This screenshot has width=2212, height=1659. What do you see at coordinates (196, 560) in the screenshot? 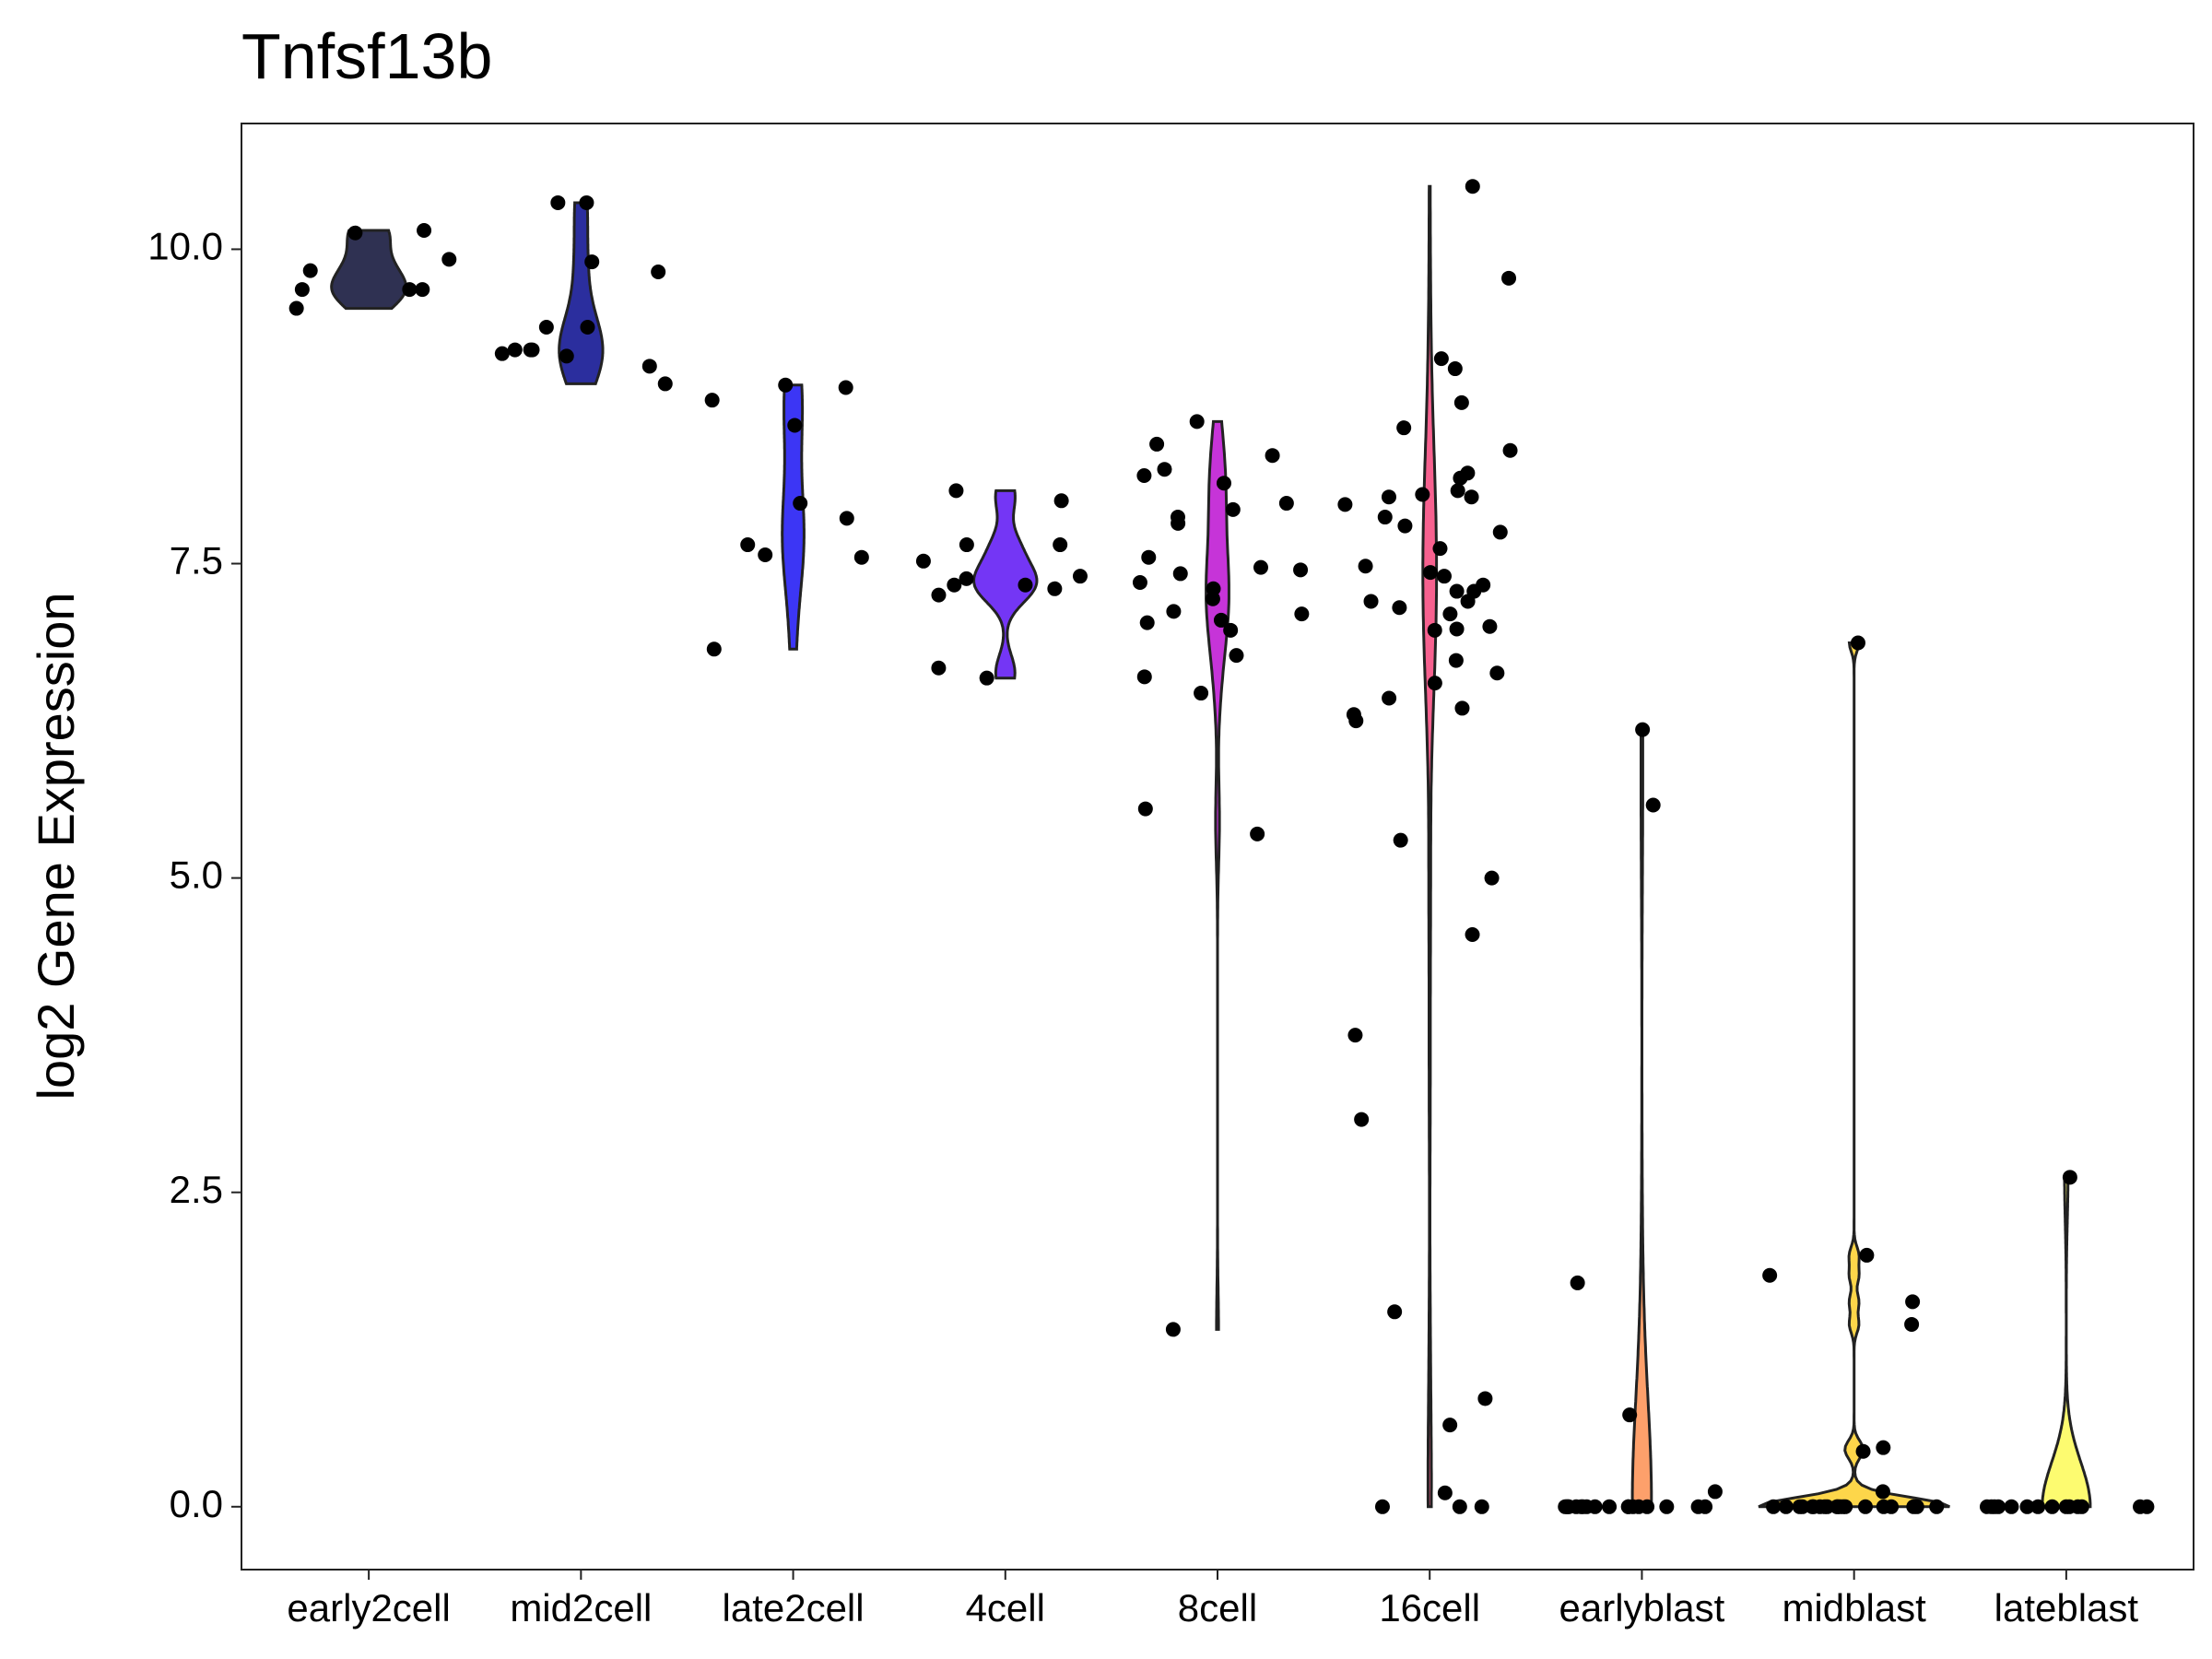
I see `y-tick-label: 7.5` at bounding box center [196, 560].